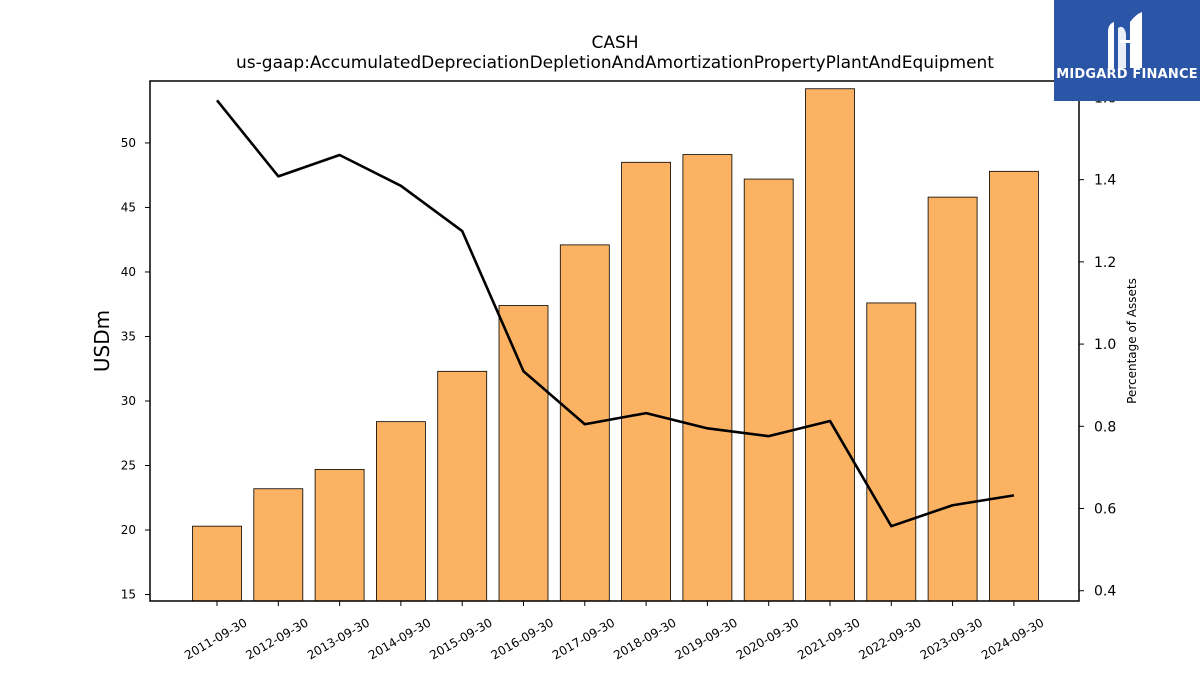 The height and width of the screenshot is (675, 1200). I want to click on y-tick-label: 35, so click(128, 336).